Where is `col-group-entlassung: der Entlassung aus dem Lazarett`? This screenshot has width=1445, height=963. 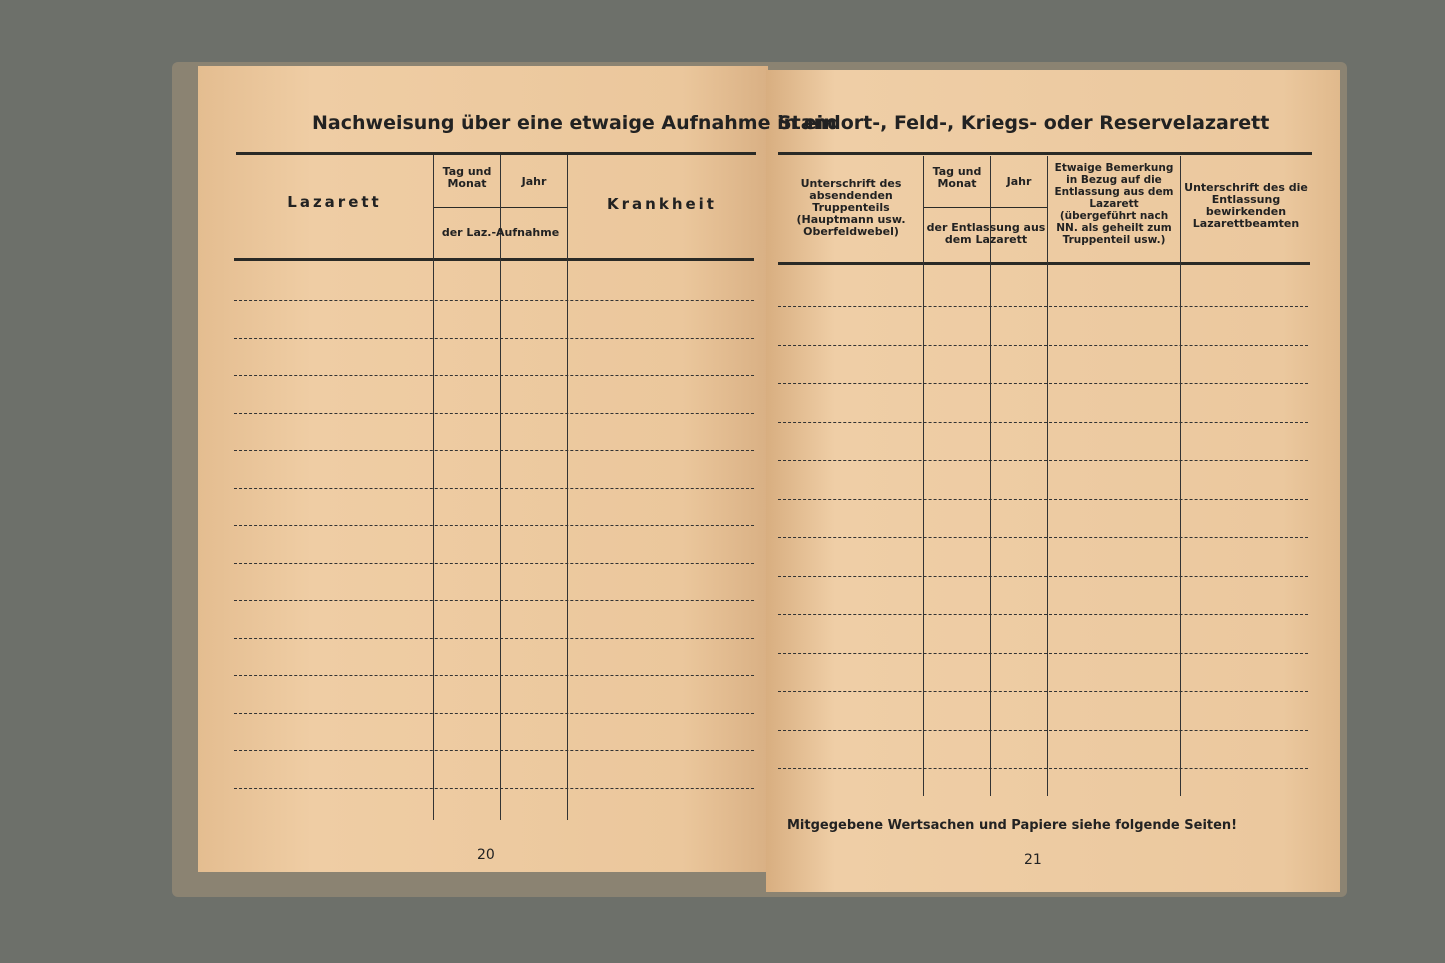 col-group-entlassung: der Entlassung aus dem Lazarett is located at coordinates (986, 233).